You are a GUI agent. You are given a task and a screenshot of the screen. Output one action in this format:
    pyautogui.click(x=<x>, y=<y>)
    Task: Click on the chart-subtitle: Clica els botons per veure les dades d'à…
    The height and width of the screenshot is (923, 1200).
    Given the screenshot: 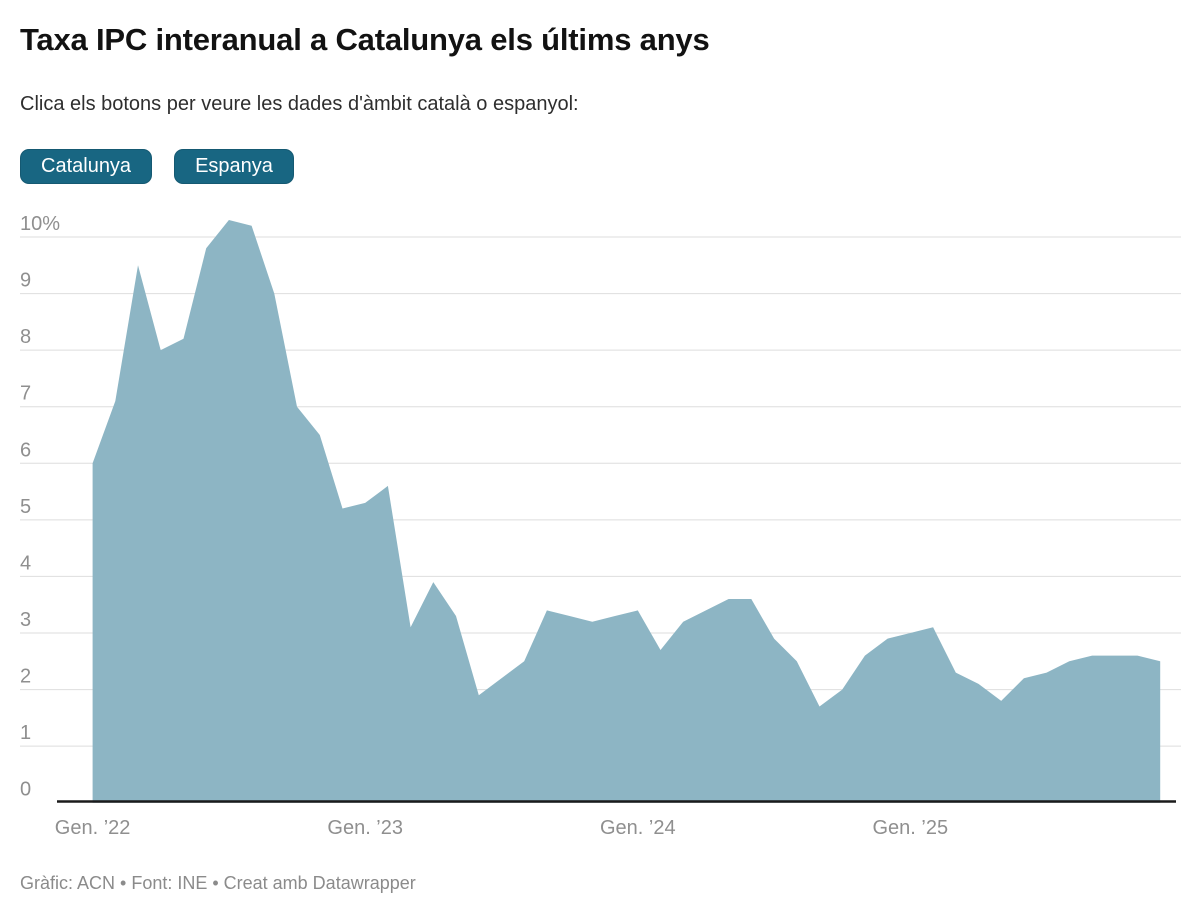 What is the action you would take?
    pyautogui.click(x=299, y=104)
    